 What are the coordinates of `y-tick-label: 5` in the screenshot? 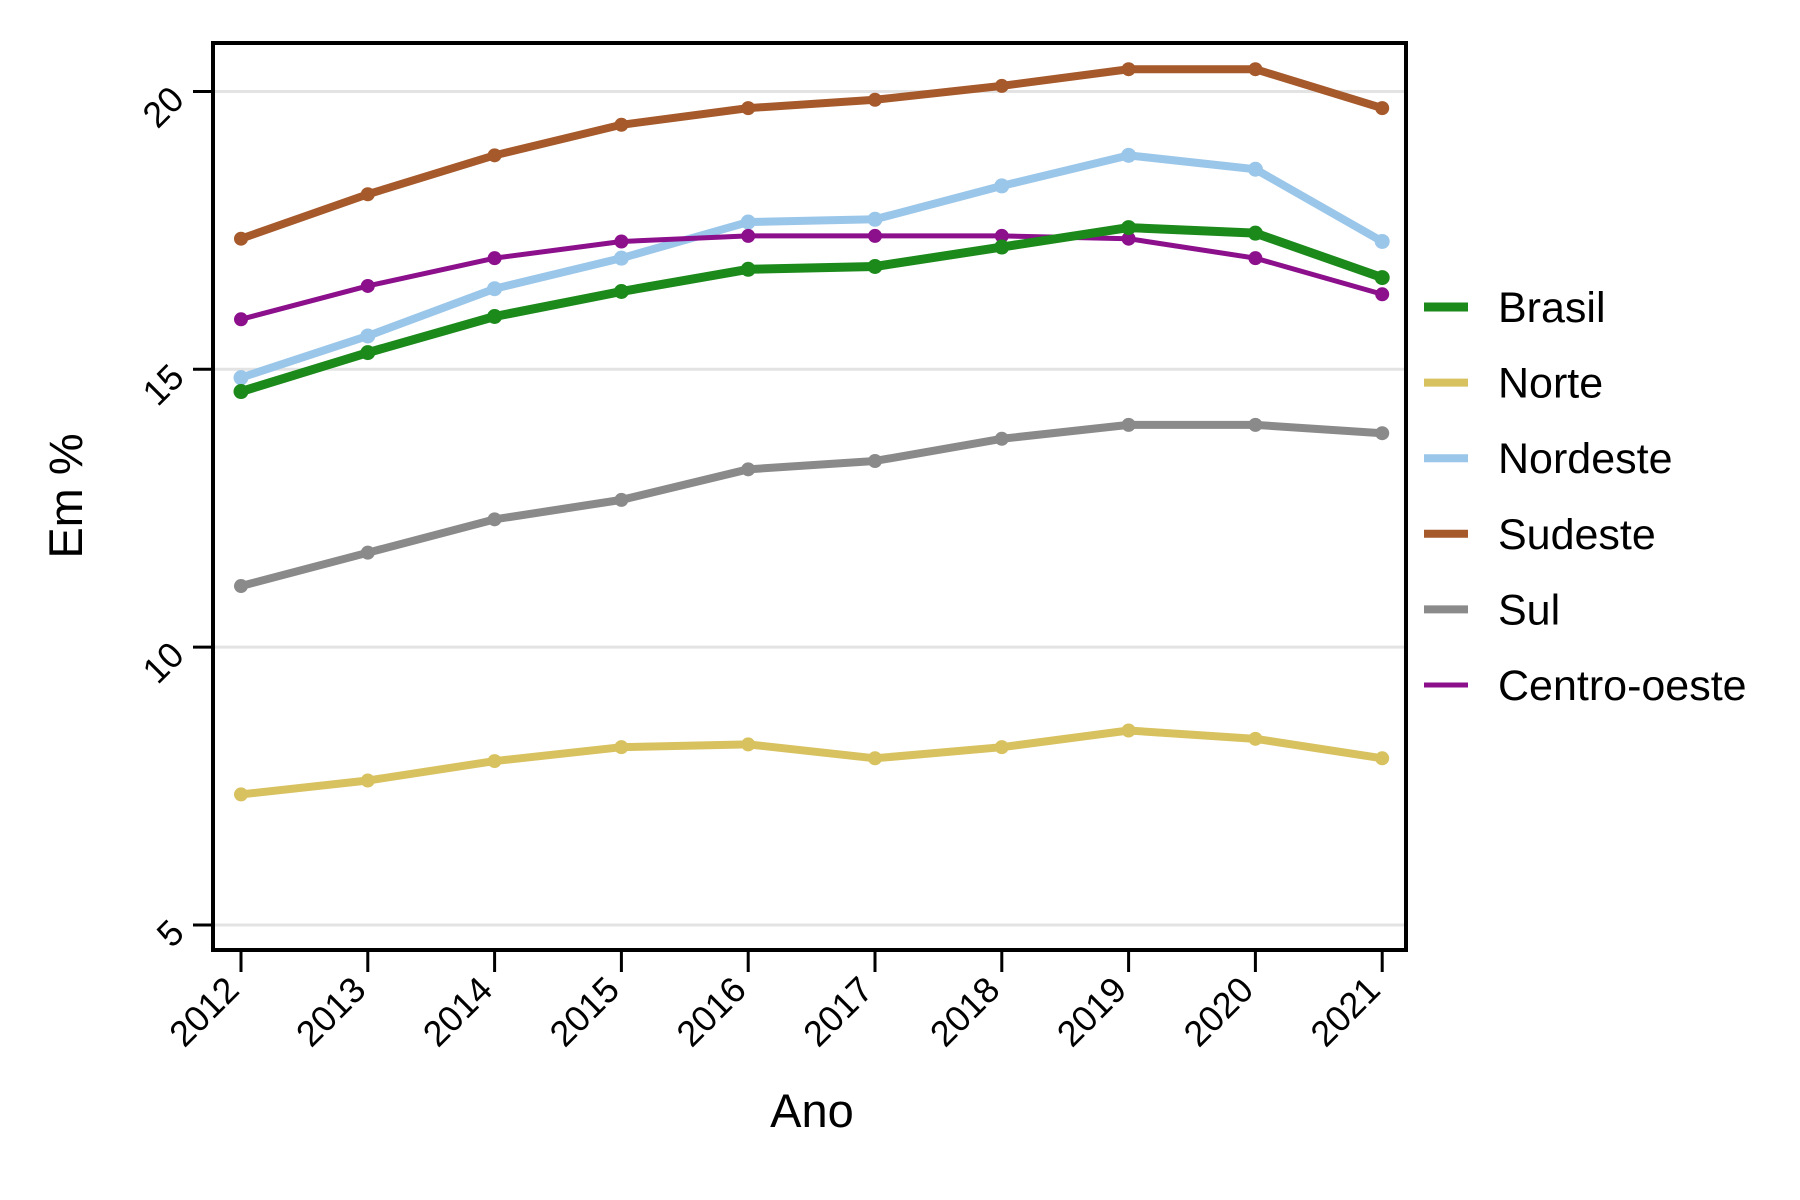 It's located at (170, 933).